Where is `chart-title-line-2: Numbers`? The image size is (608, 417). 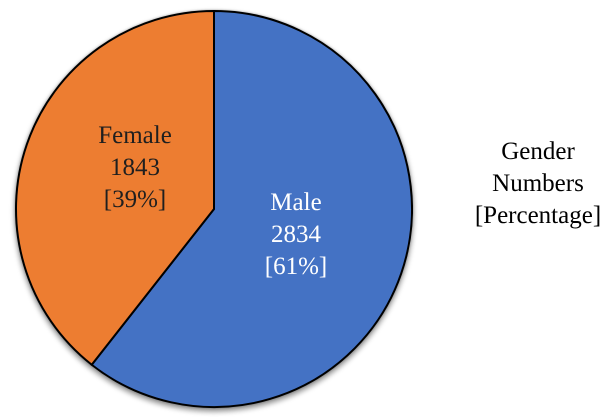 chart-title-line-2: Numbers is located at coordinates (538, 183).